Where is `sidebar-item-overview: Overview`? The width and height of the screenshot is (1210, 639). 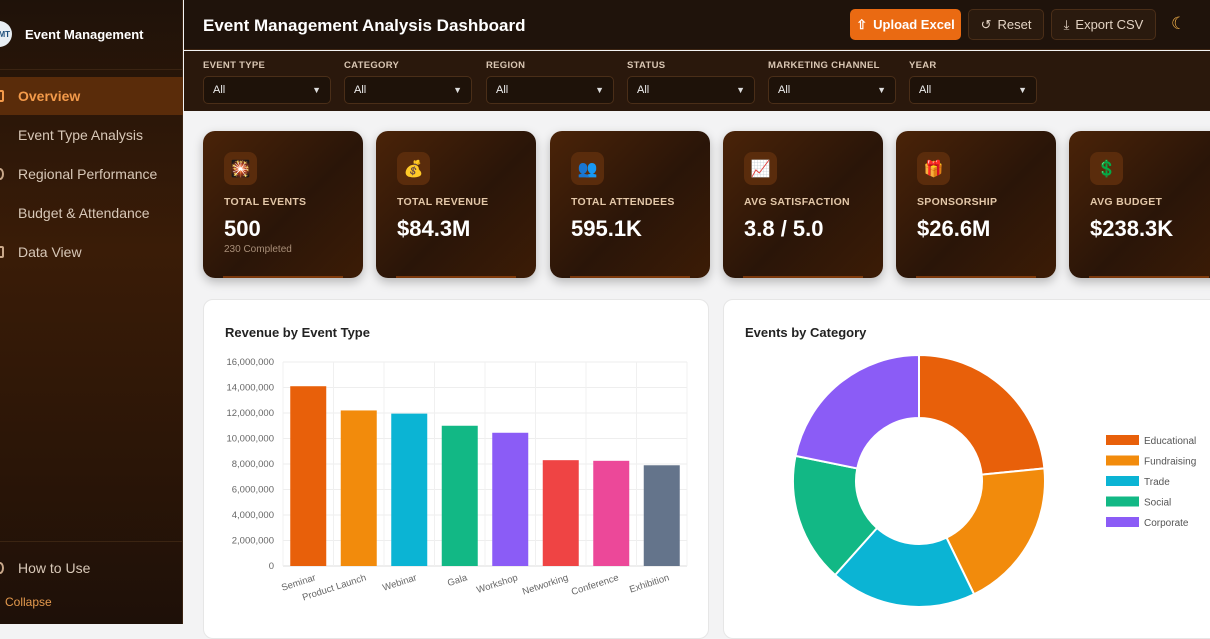
sidebar-item-overview: Overview is located at coordinates (91, 96).